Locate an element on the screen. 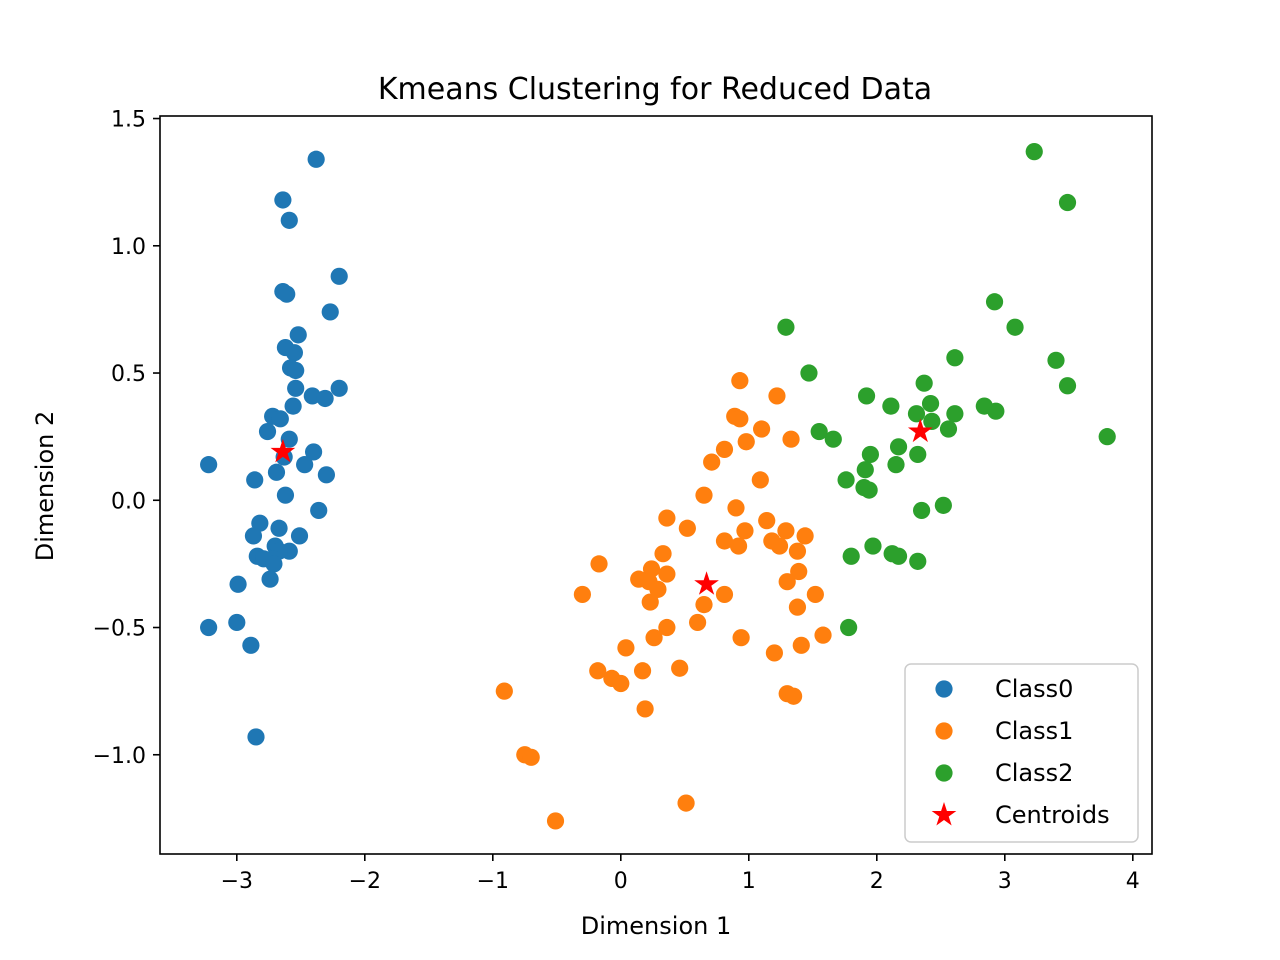 The image size is (1280, 960). x-tick-label: 4 is located at coordinates (1133, 881).